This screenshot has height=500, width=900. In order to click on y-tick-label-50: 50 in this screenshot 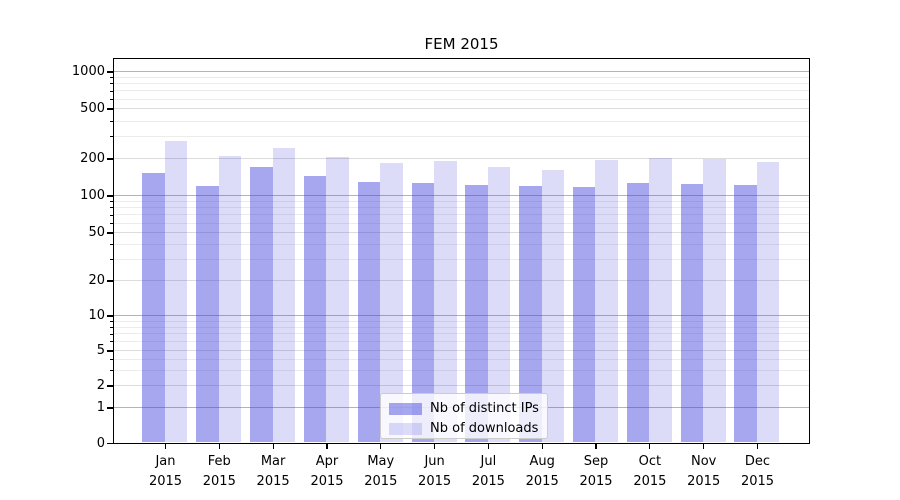, I will do `click(96, 232)`.